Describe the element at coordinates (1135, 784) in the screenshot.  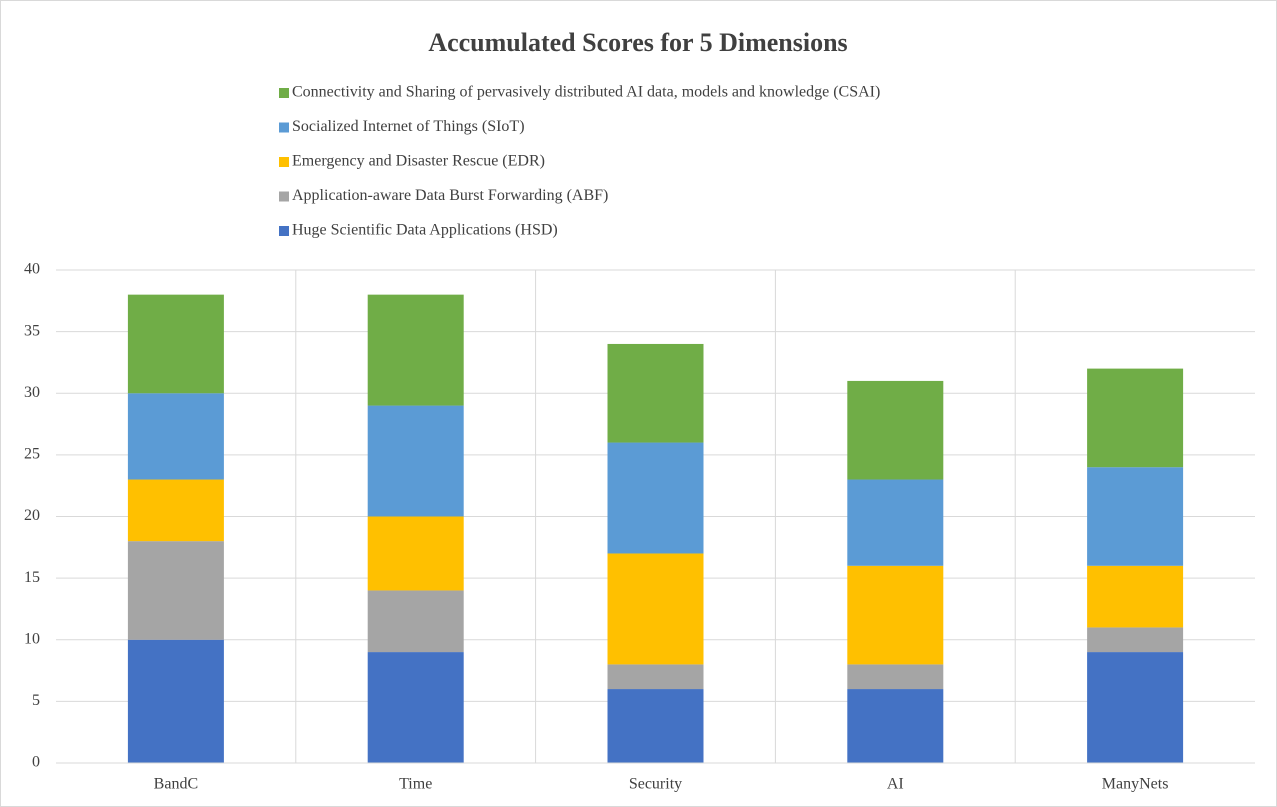
I see `x-tick-label: ManyNets` at that location.